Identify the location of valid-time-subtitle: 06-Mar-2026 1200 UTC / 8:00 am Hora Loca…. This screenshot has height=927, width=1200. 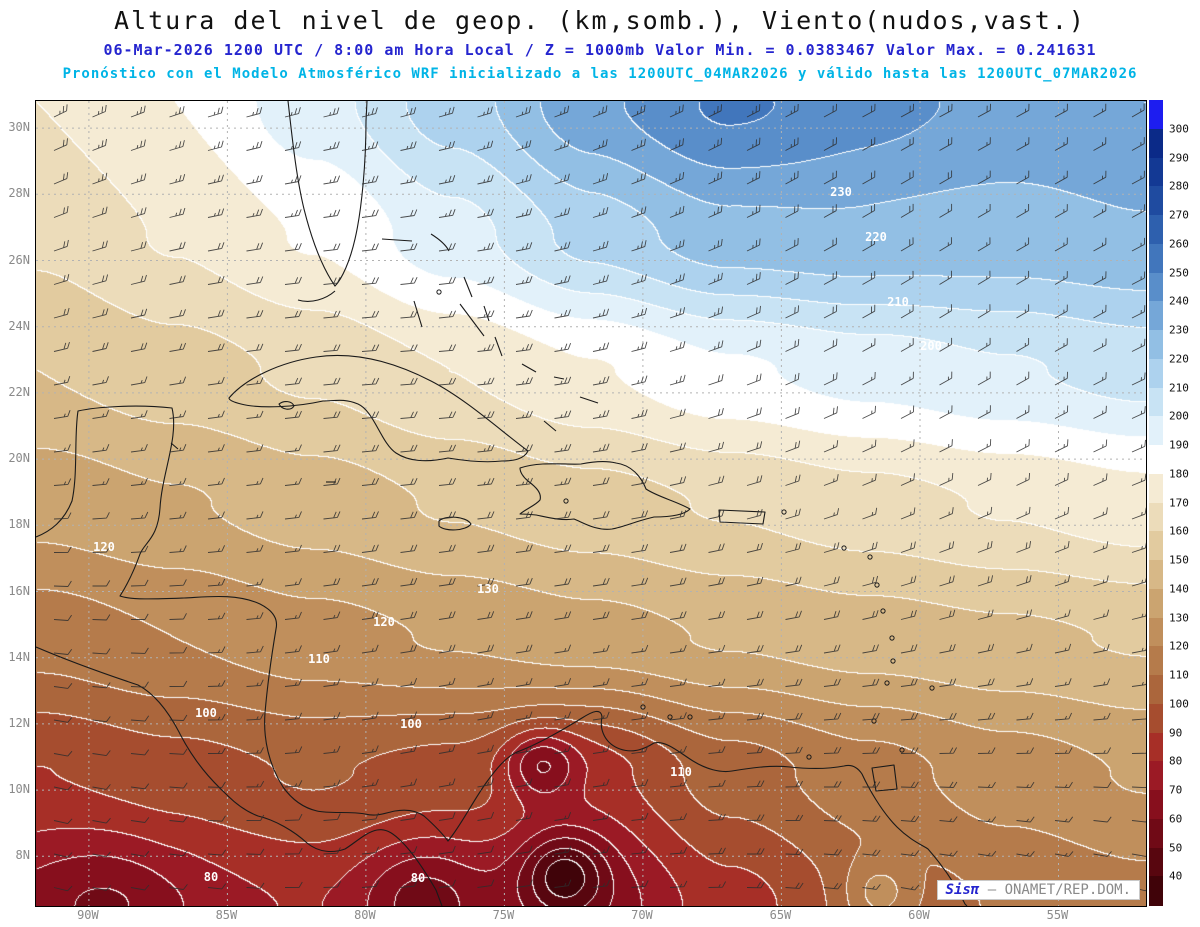
(600, 50).